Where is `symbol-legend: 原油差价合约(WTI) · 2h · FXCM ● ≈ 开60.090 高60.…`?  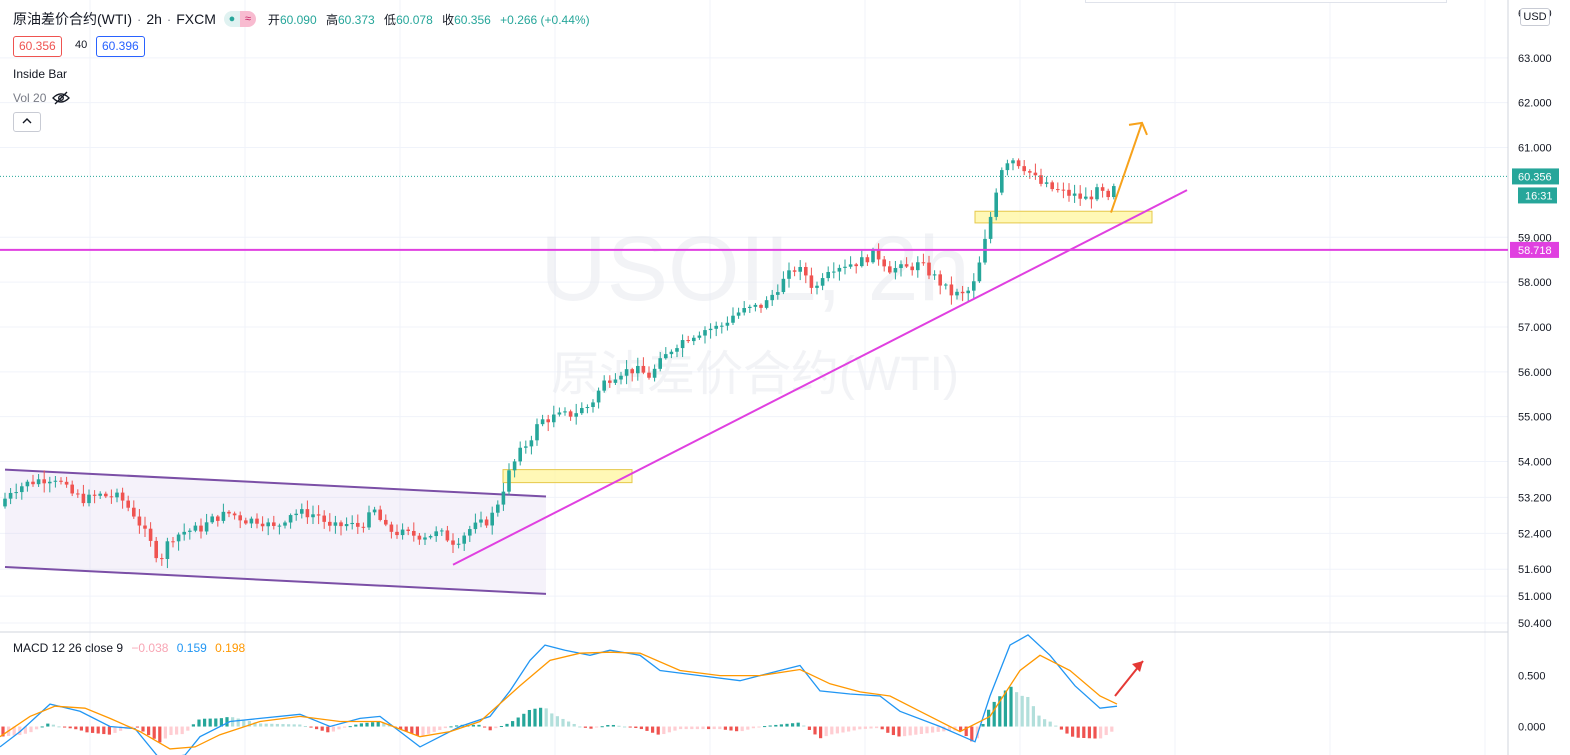 symbol-legend: 原油差价合约(WTI) · 2h · FXCM ● ≈ 开60.090 高60.… is located at coordinates (304, 19).